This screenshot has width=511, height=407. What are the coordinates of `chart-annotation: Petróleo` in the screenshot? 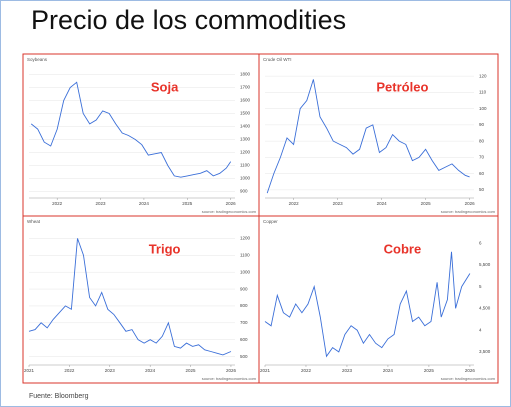 It's located at (402, 86).